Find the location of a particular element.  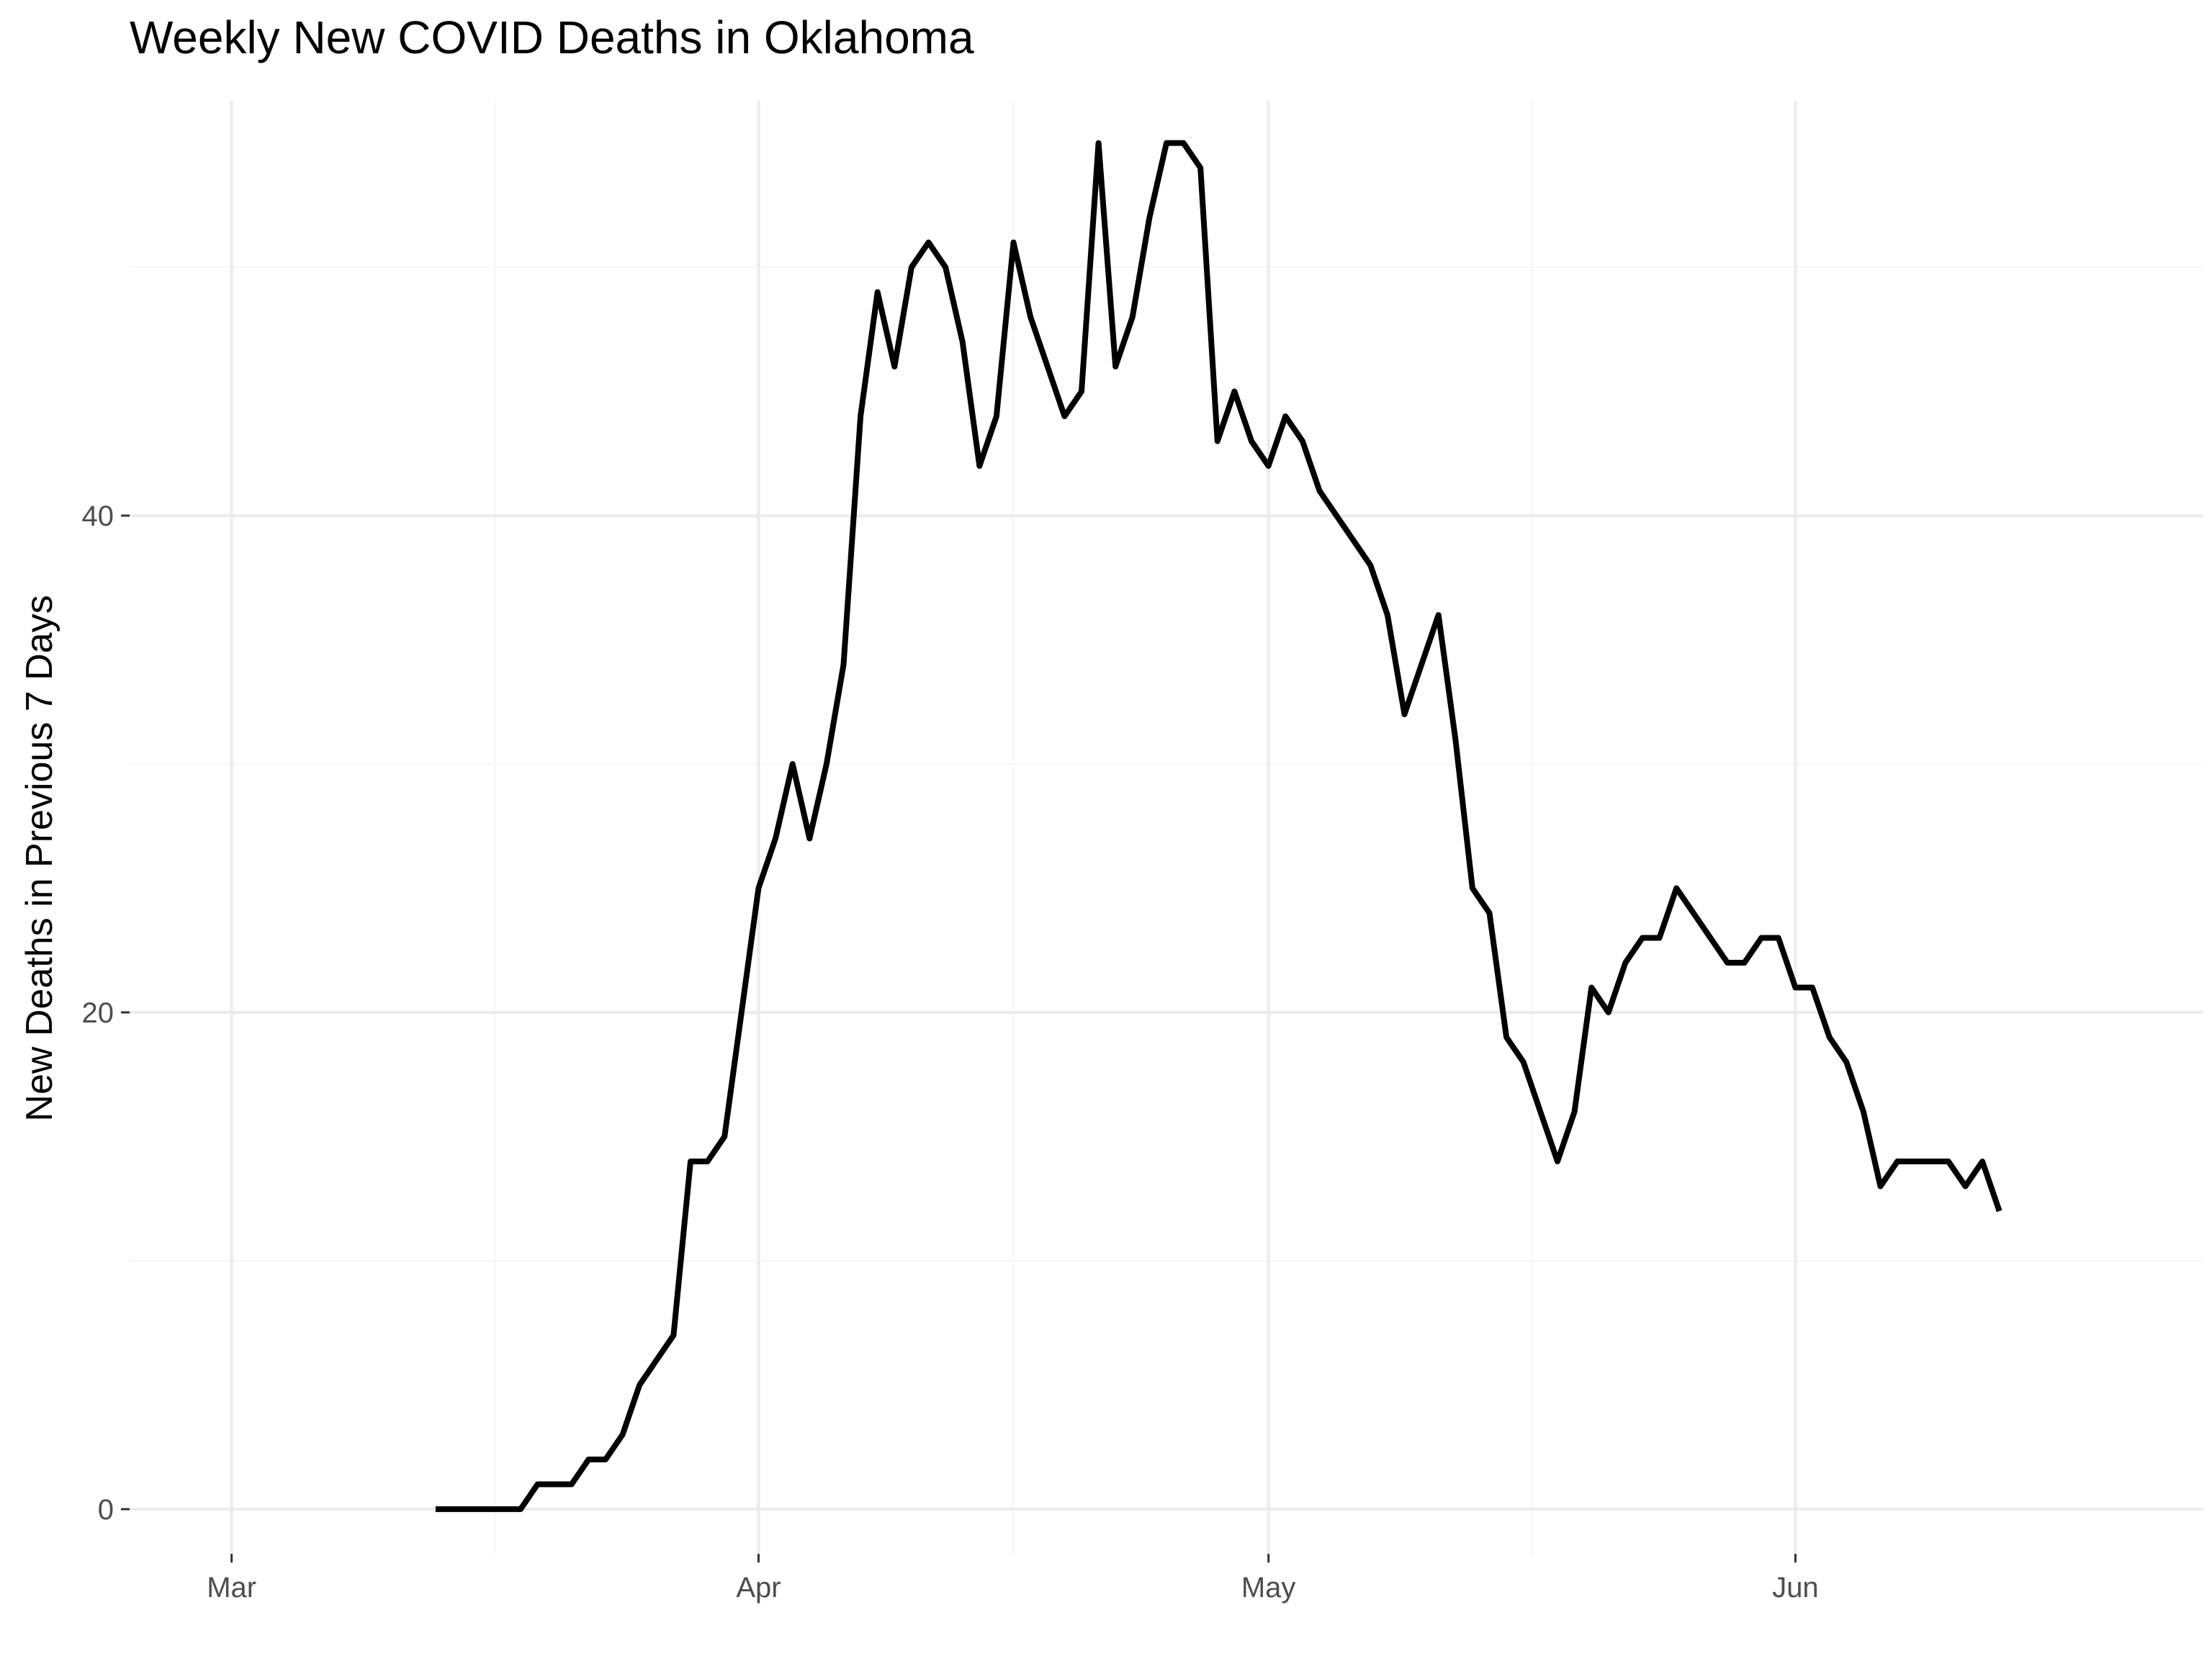

y-tick-label: 40 is located at coordinates (98, 516).